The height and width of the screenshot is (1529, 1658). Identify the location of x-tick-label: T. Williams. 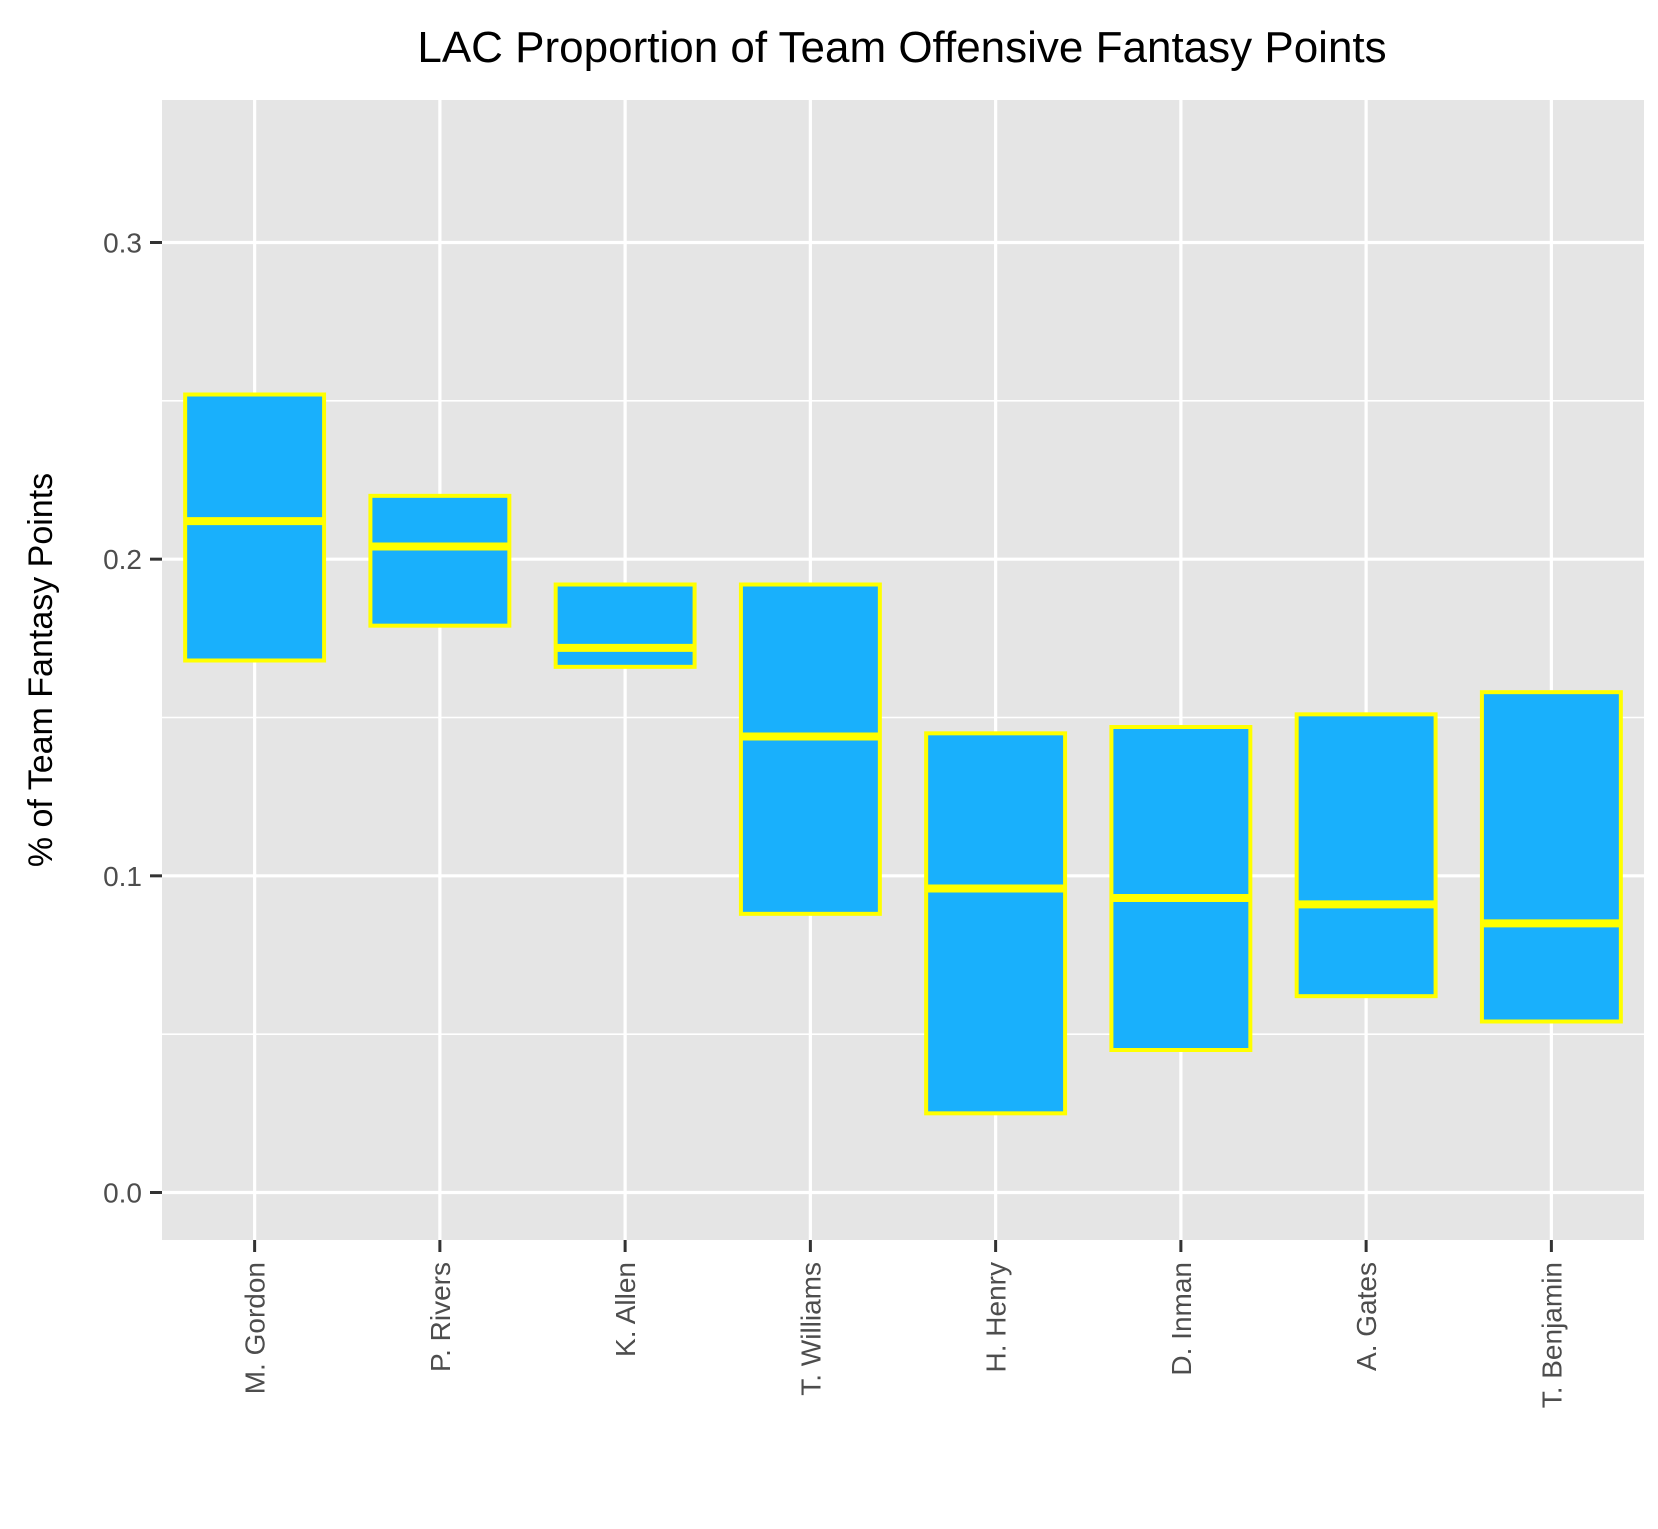
(810, 1329).